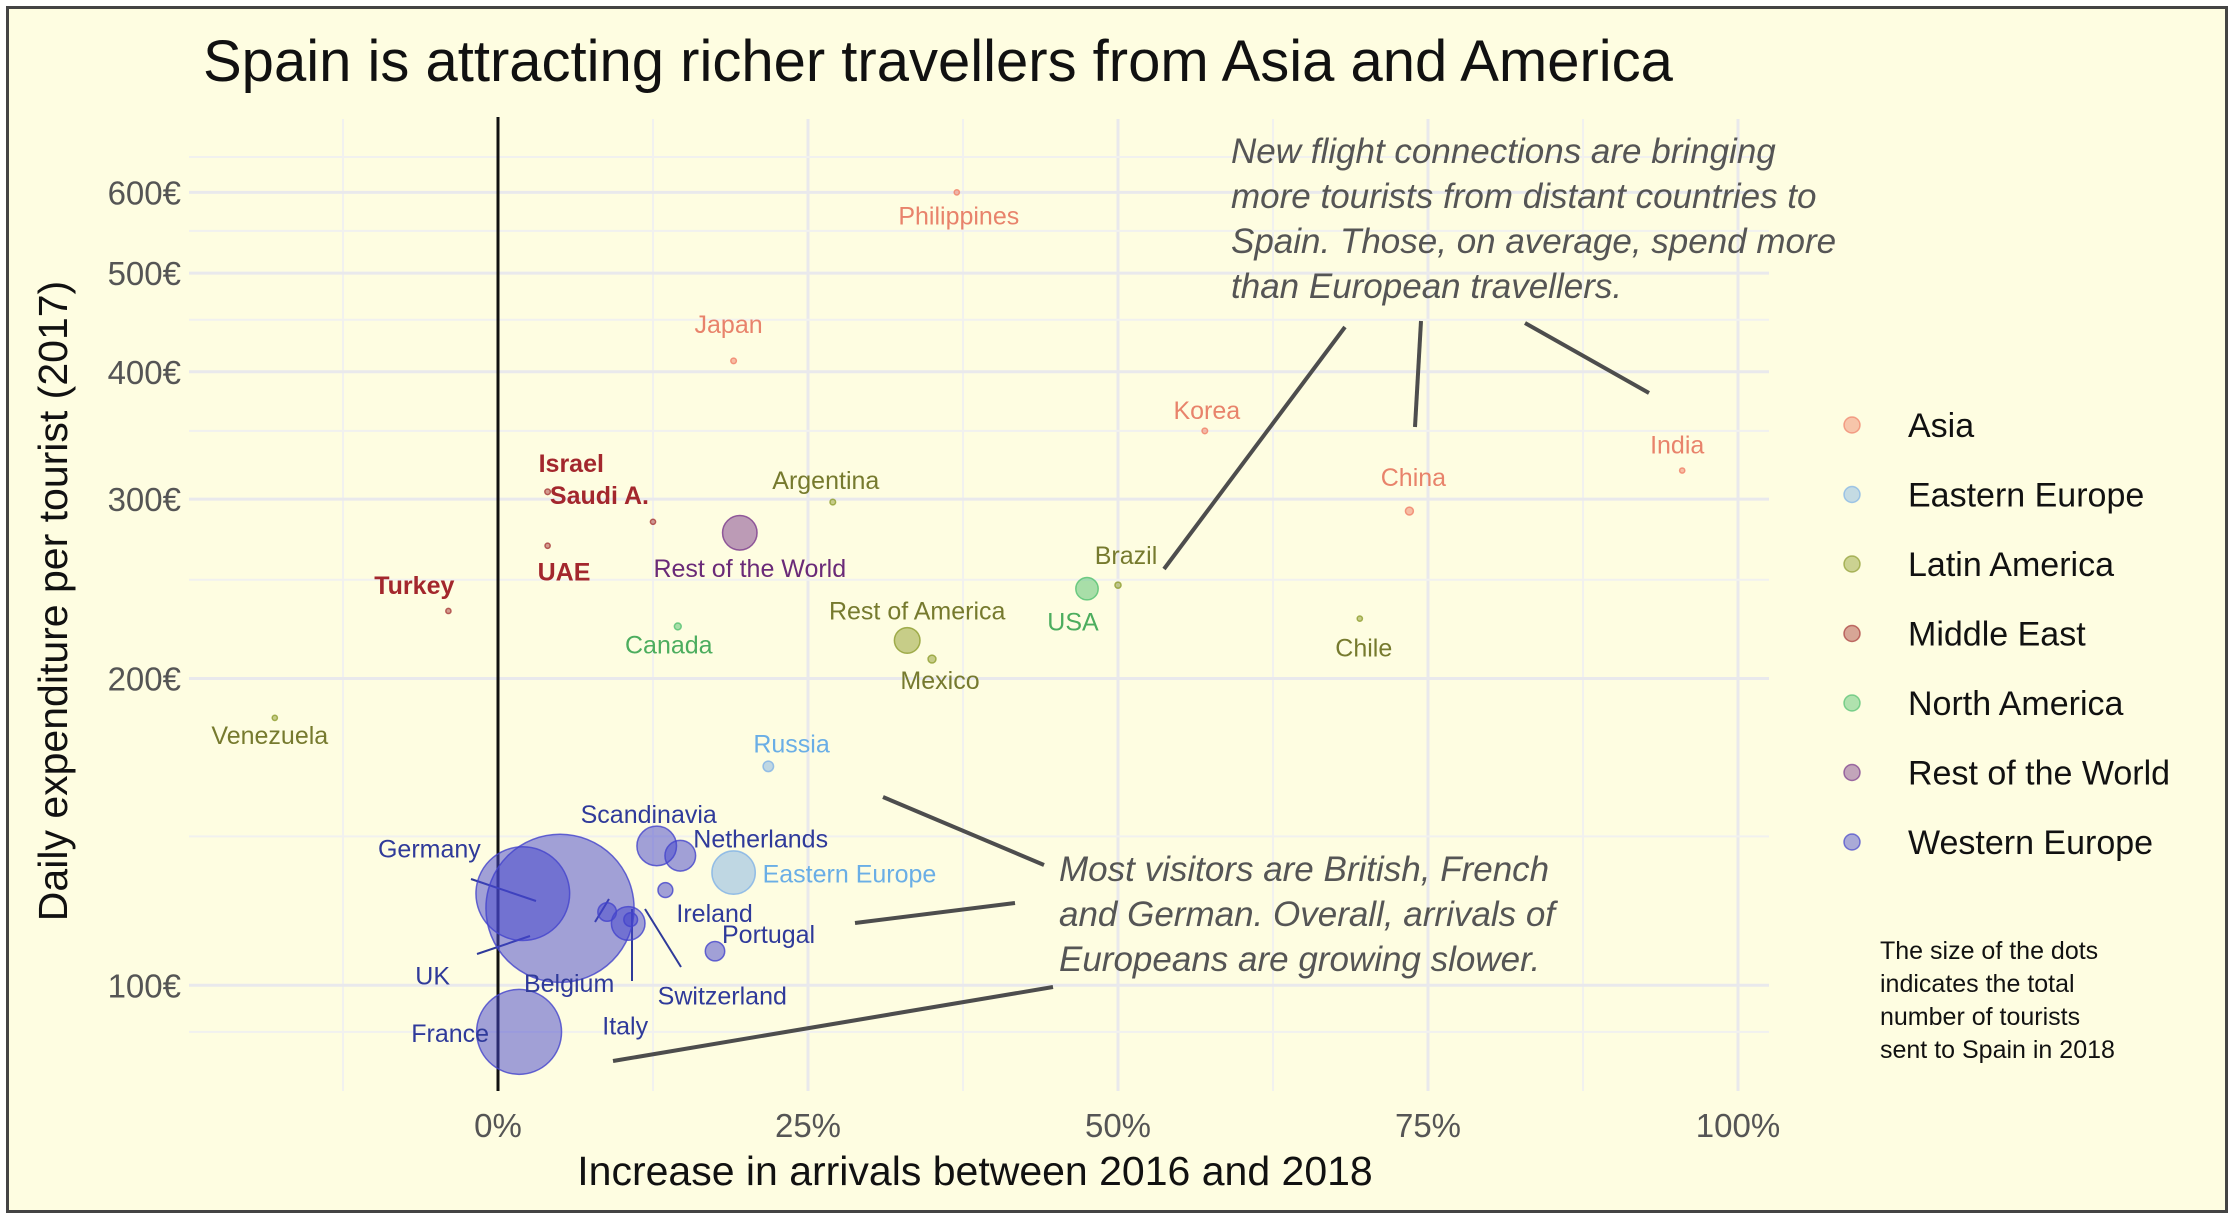 The width and height of the screenshot is (2232, 1217). I want to click on point-rest-of-america, so click(907, 640).